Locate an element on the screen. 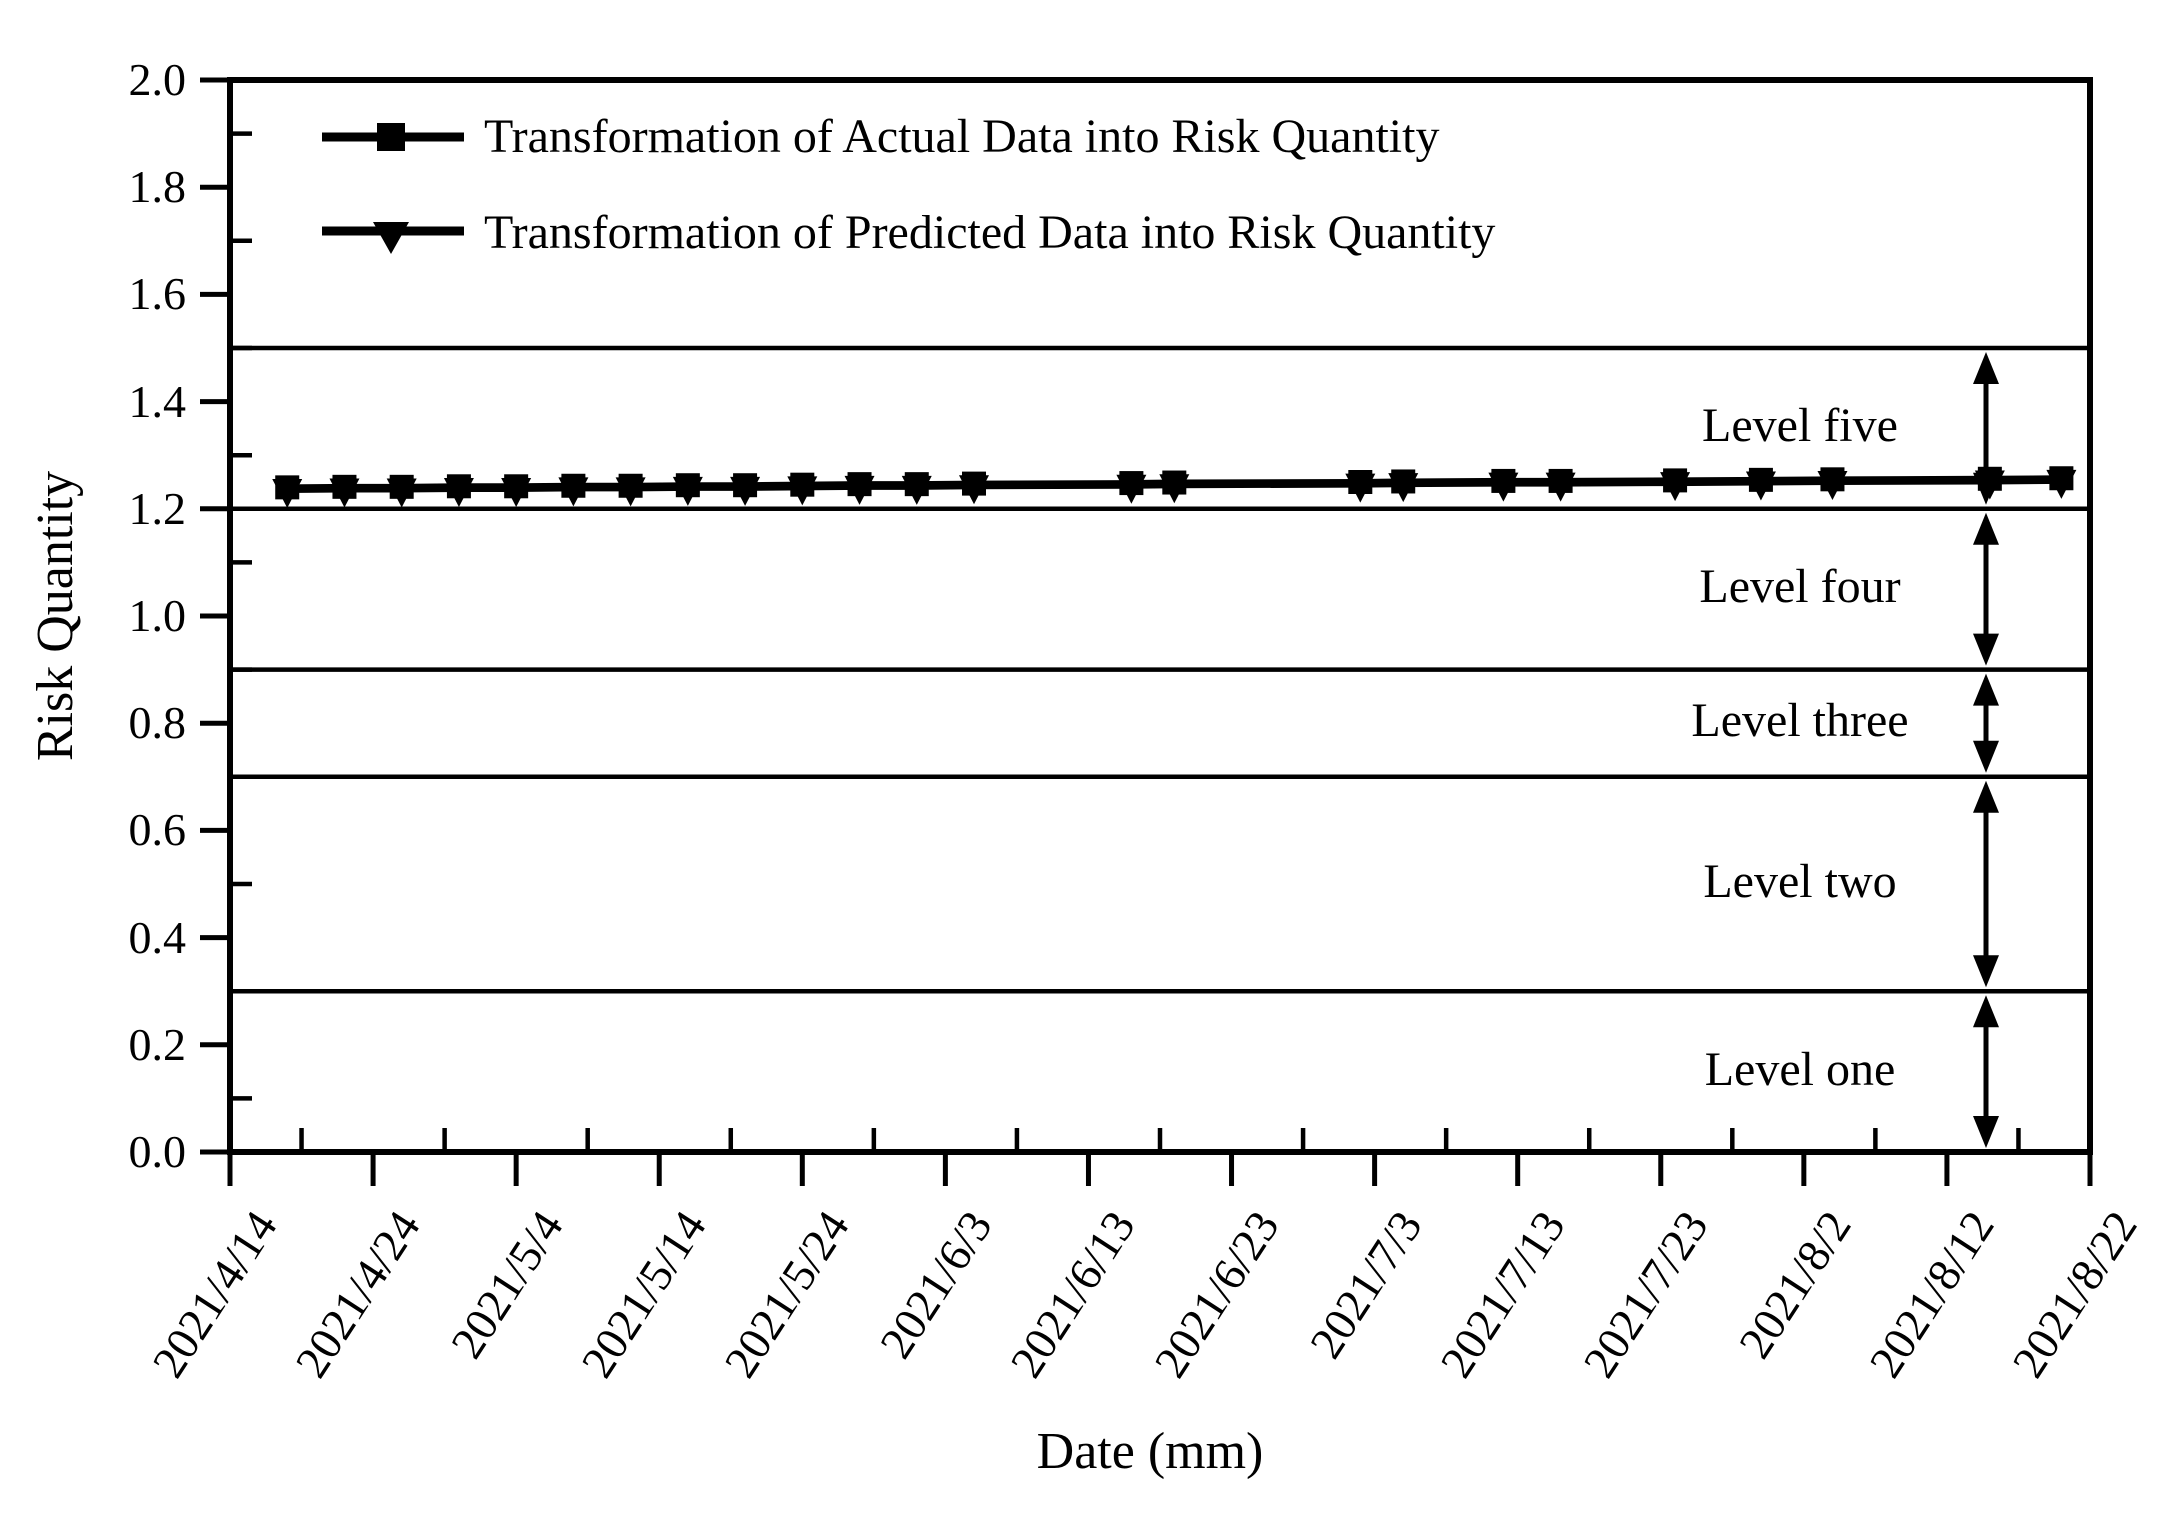 Image resolution: width=2169 pixels, height=1519 pixels. y-tick-label: 1.2 is located at coordinates (157, 508).